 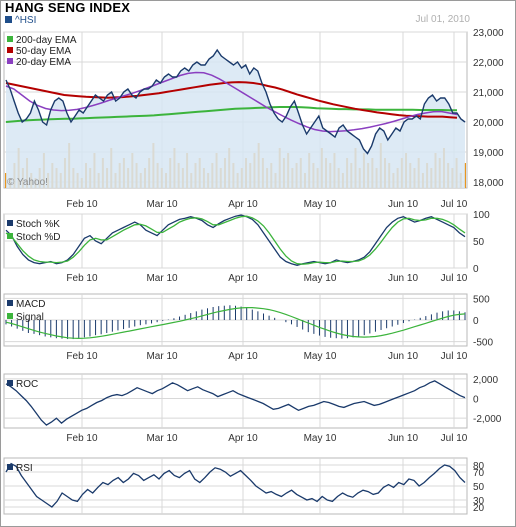 I want to click on x-tick-price-3: May 10, so click(x=320, y=204).